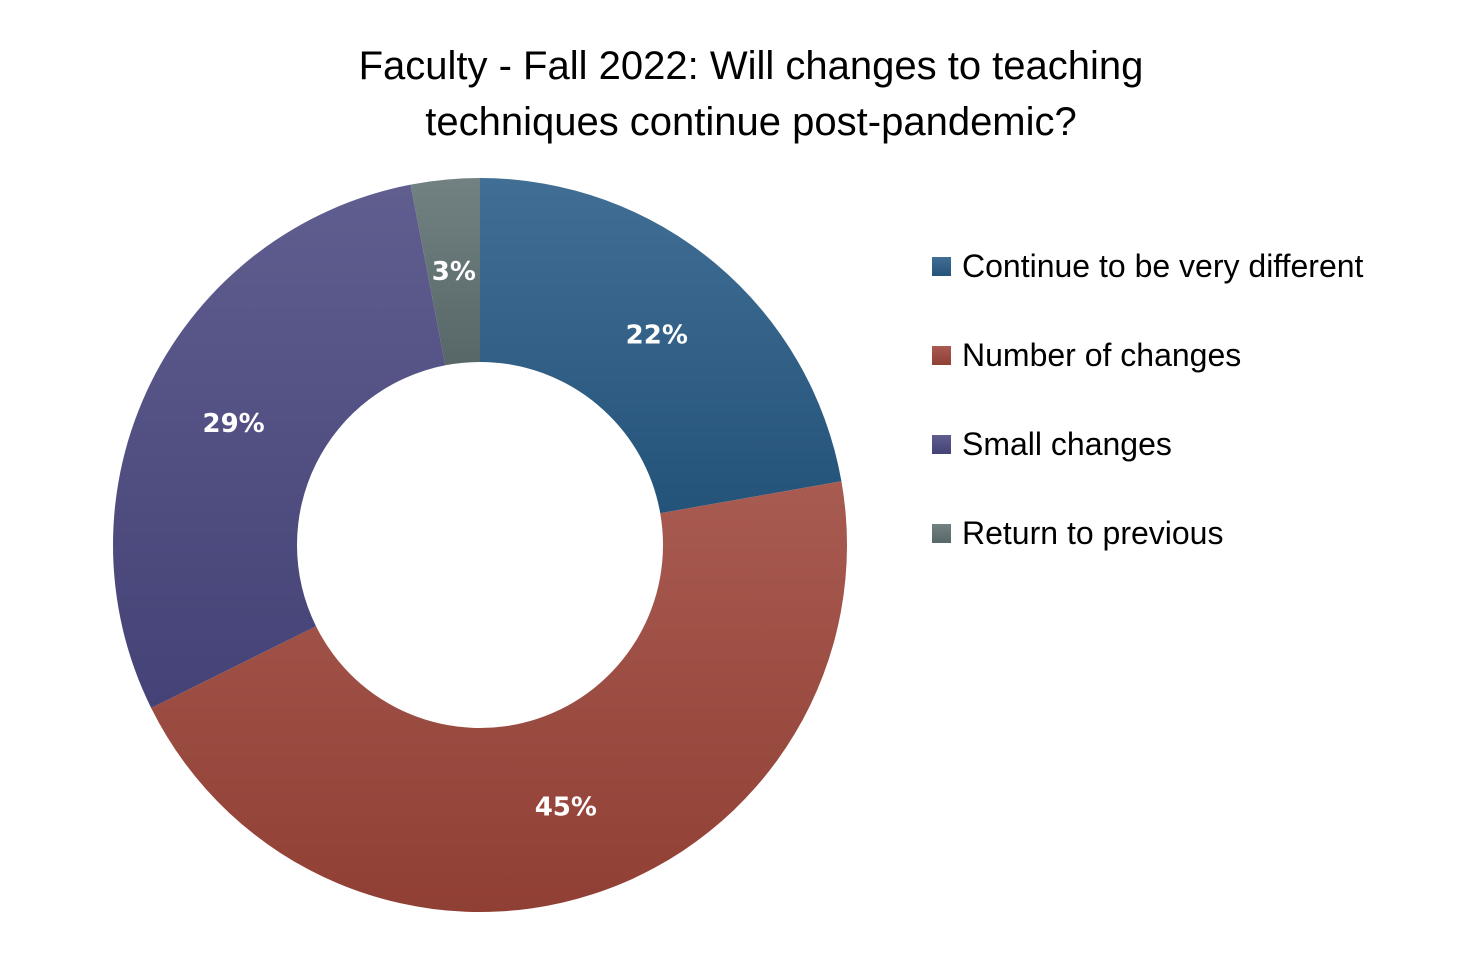  I want to click on legend-label: Number of changes, so click(1102, 355).